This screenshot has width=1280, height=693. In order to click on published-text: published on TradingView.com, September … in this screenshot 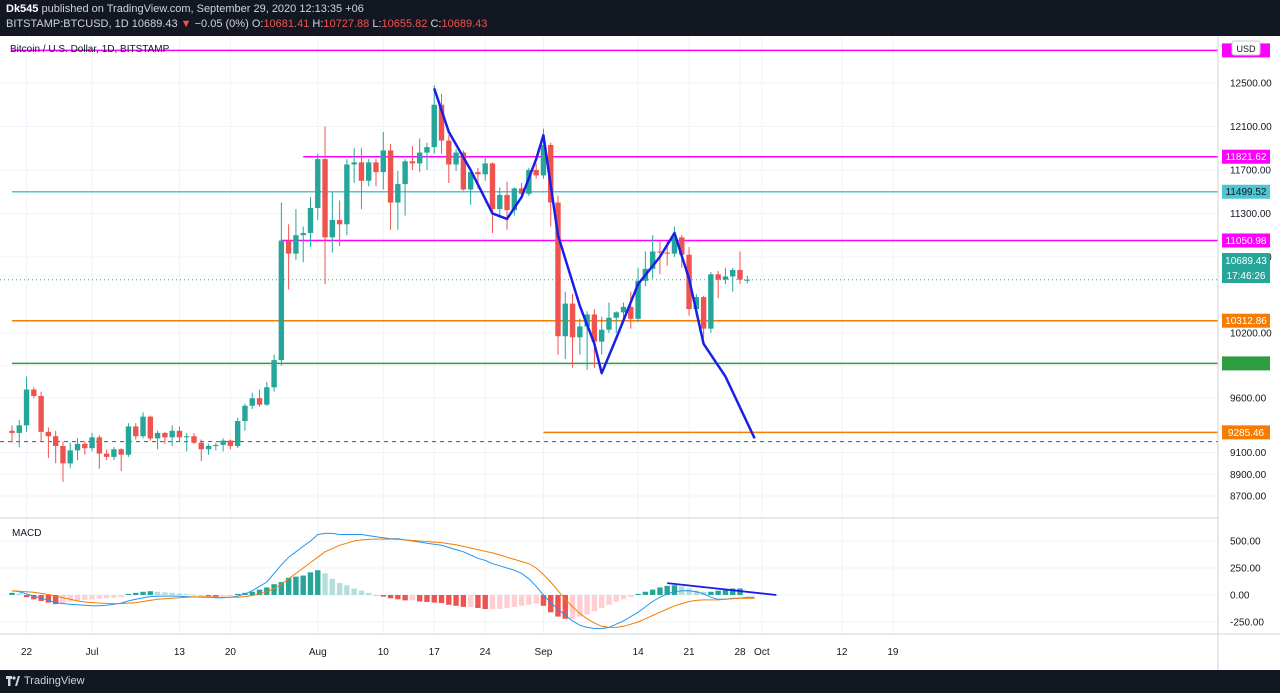, I will do `click(202, 9)`.